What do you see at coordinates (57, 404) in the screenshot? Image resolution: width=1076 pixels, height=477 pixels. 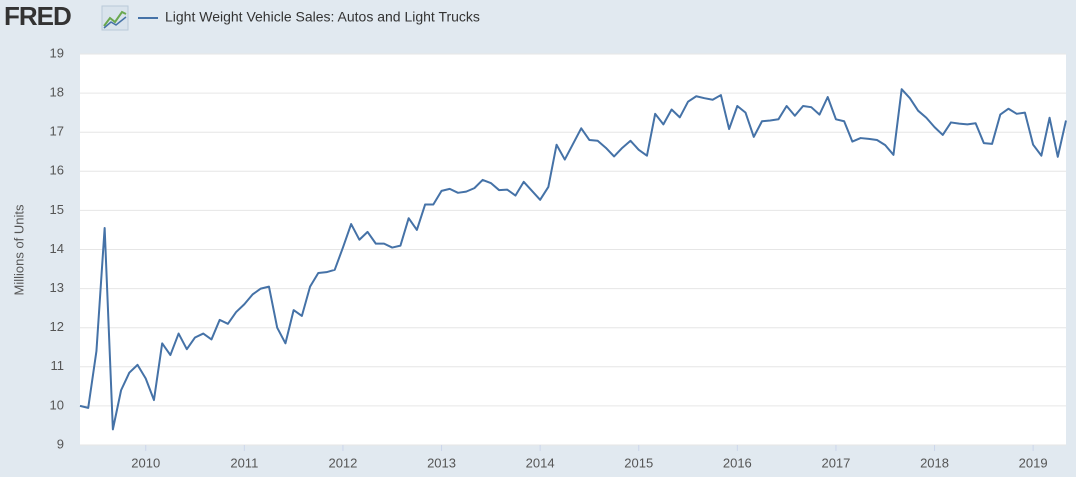 I see `y-tick-label: 10` at bounding box center [57, 404].